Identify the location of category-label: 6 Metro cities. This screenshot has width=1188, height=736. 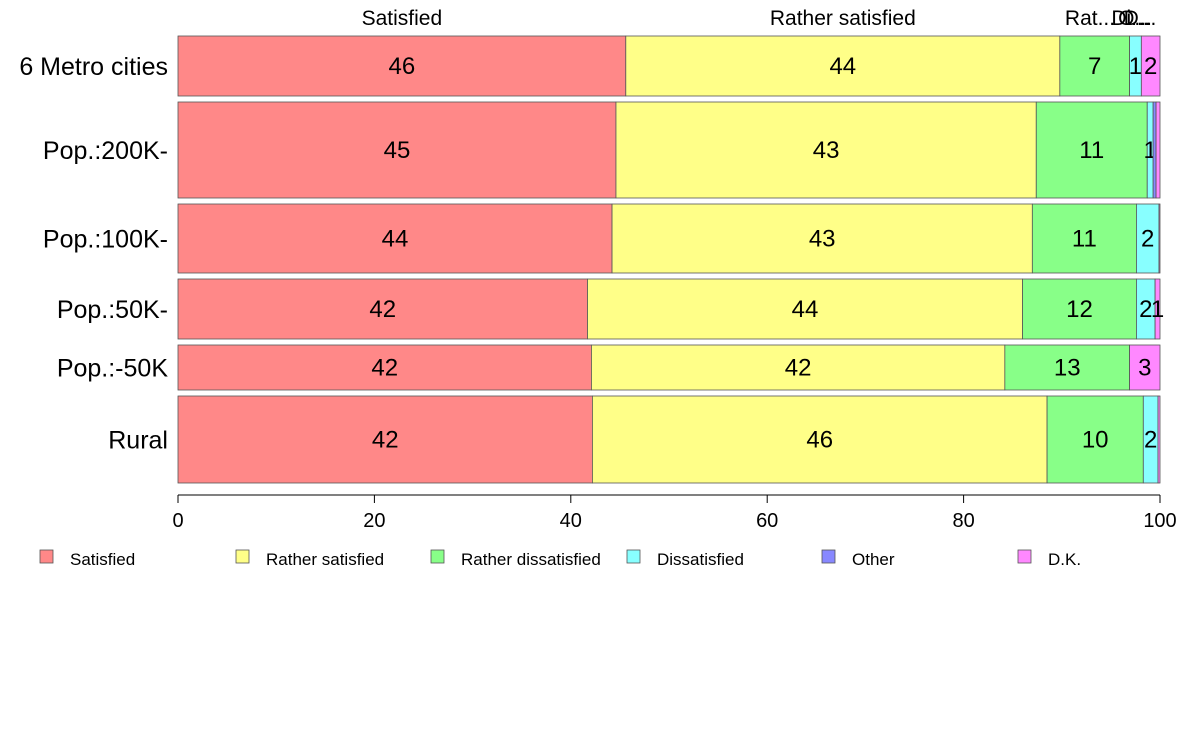
(93, 67).